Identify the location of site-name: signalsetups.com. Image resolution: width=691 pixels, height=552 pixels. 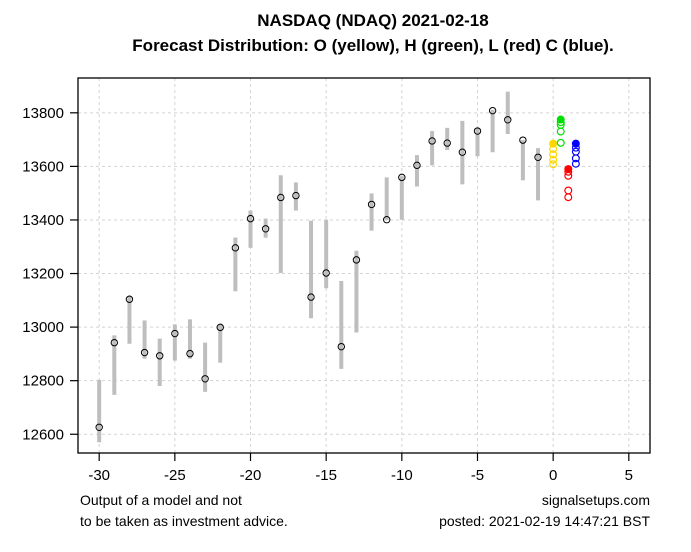
(596, 500).